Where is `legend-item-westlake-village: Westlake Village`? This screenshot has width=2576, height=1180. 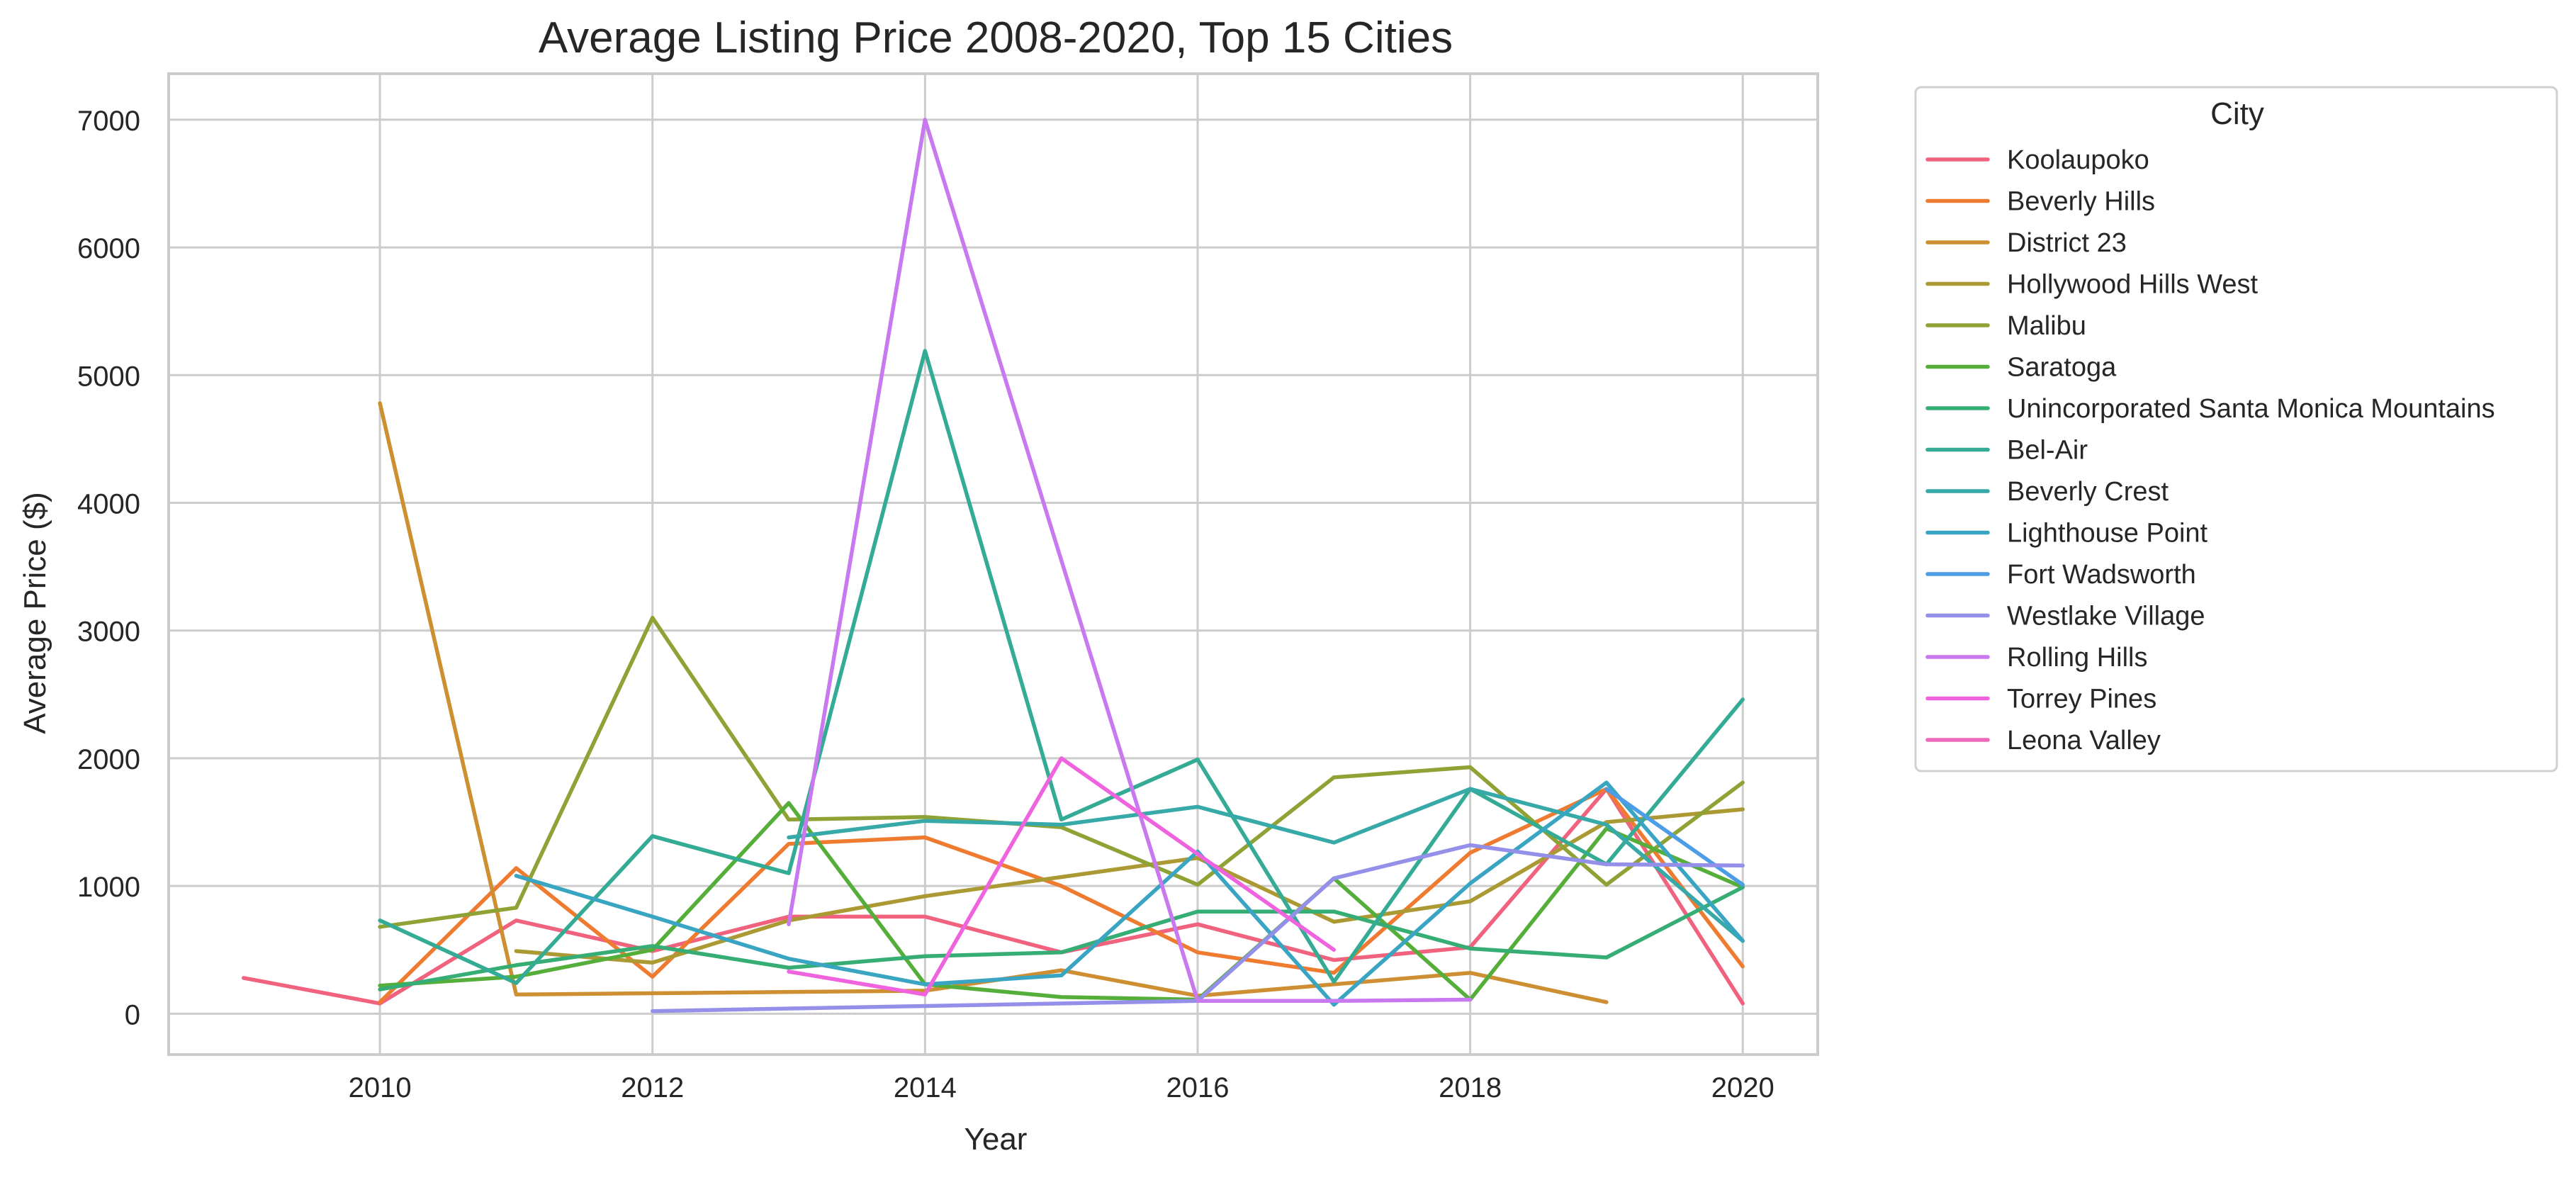 legend-item-westlake-village: Westlake Village is located at coordinates (2065, 616).